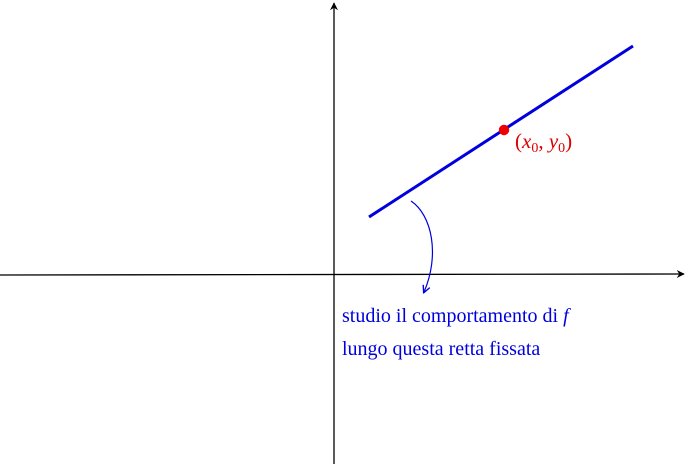 The width and height of the screenshot is (687, 464). Describe the element at coordinates (567, 316) in the screenshot. I see `note-function-symbol: f` at that location.